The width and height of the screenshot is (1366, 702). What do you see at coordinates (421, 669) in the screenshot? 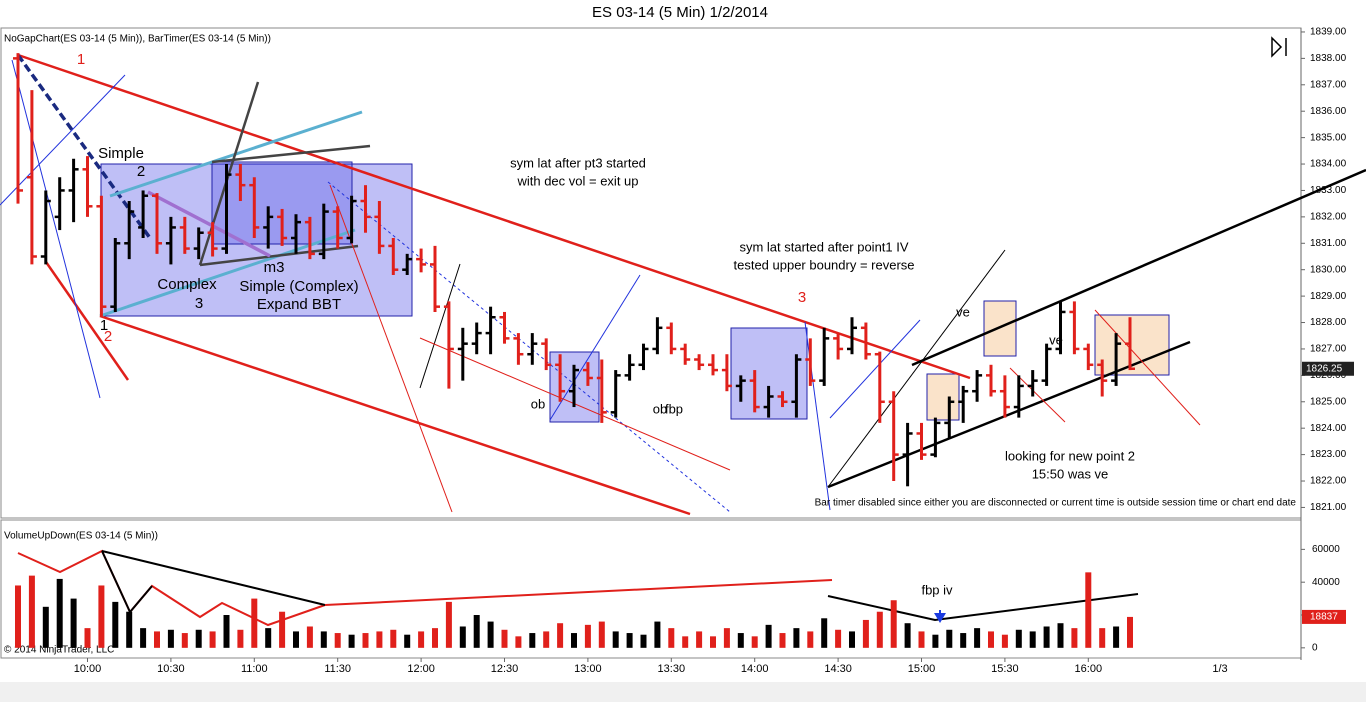
I see `x-tick-label: 12:00` at bounding box center [421, 669].